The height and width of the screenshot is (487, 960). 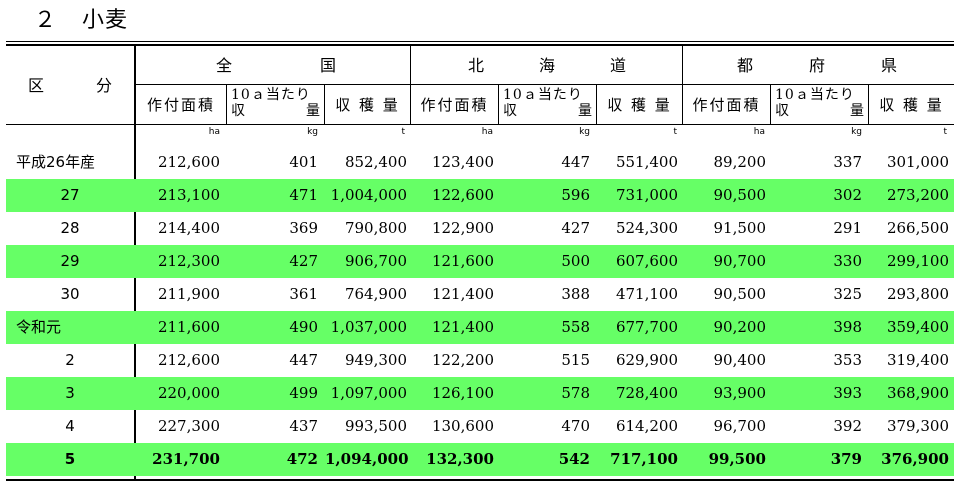 What do you see at coordinates (740, 228) in the screenshot?
I see `cell-area-prefectures: 91,500` at bounding box center [740, 228].